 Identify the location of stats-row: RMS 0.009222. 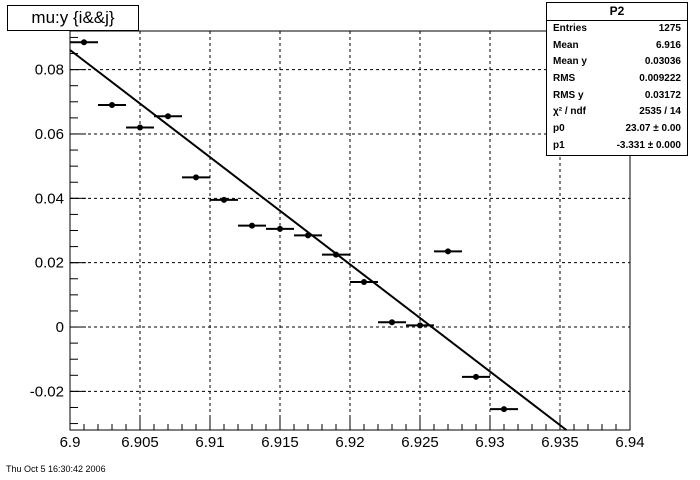
(617, 79).